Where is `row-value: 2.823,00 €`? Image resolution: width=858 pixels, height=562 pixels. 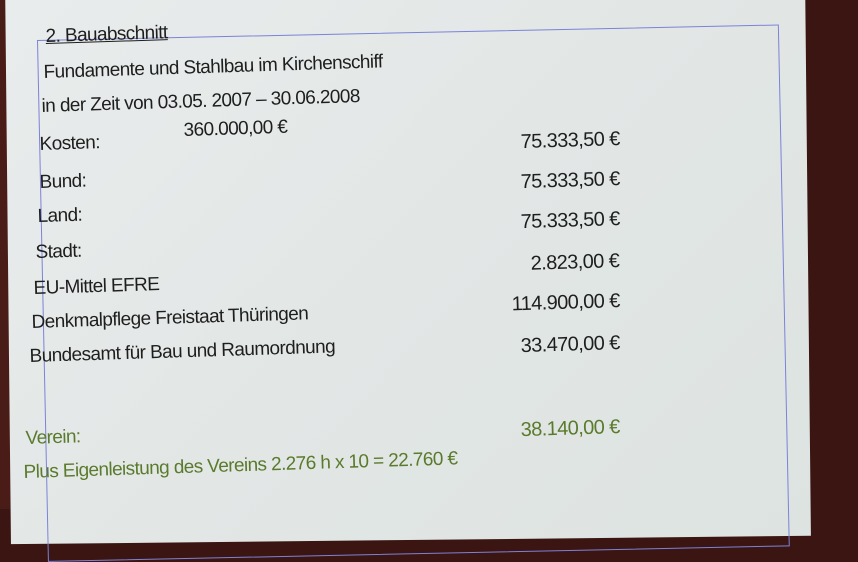
row-value: 2.823,00 € is located at coordinates (575, 262).